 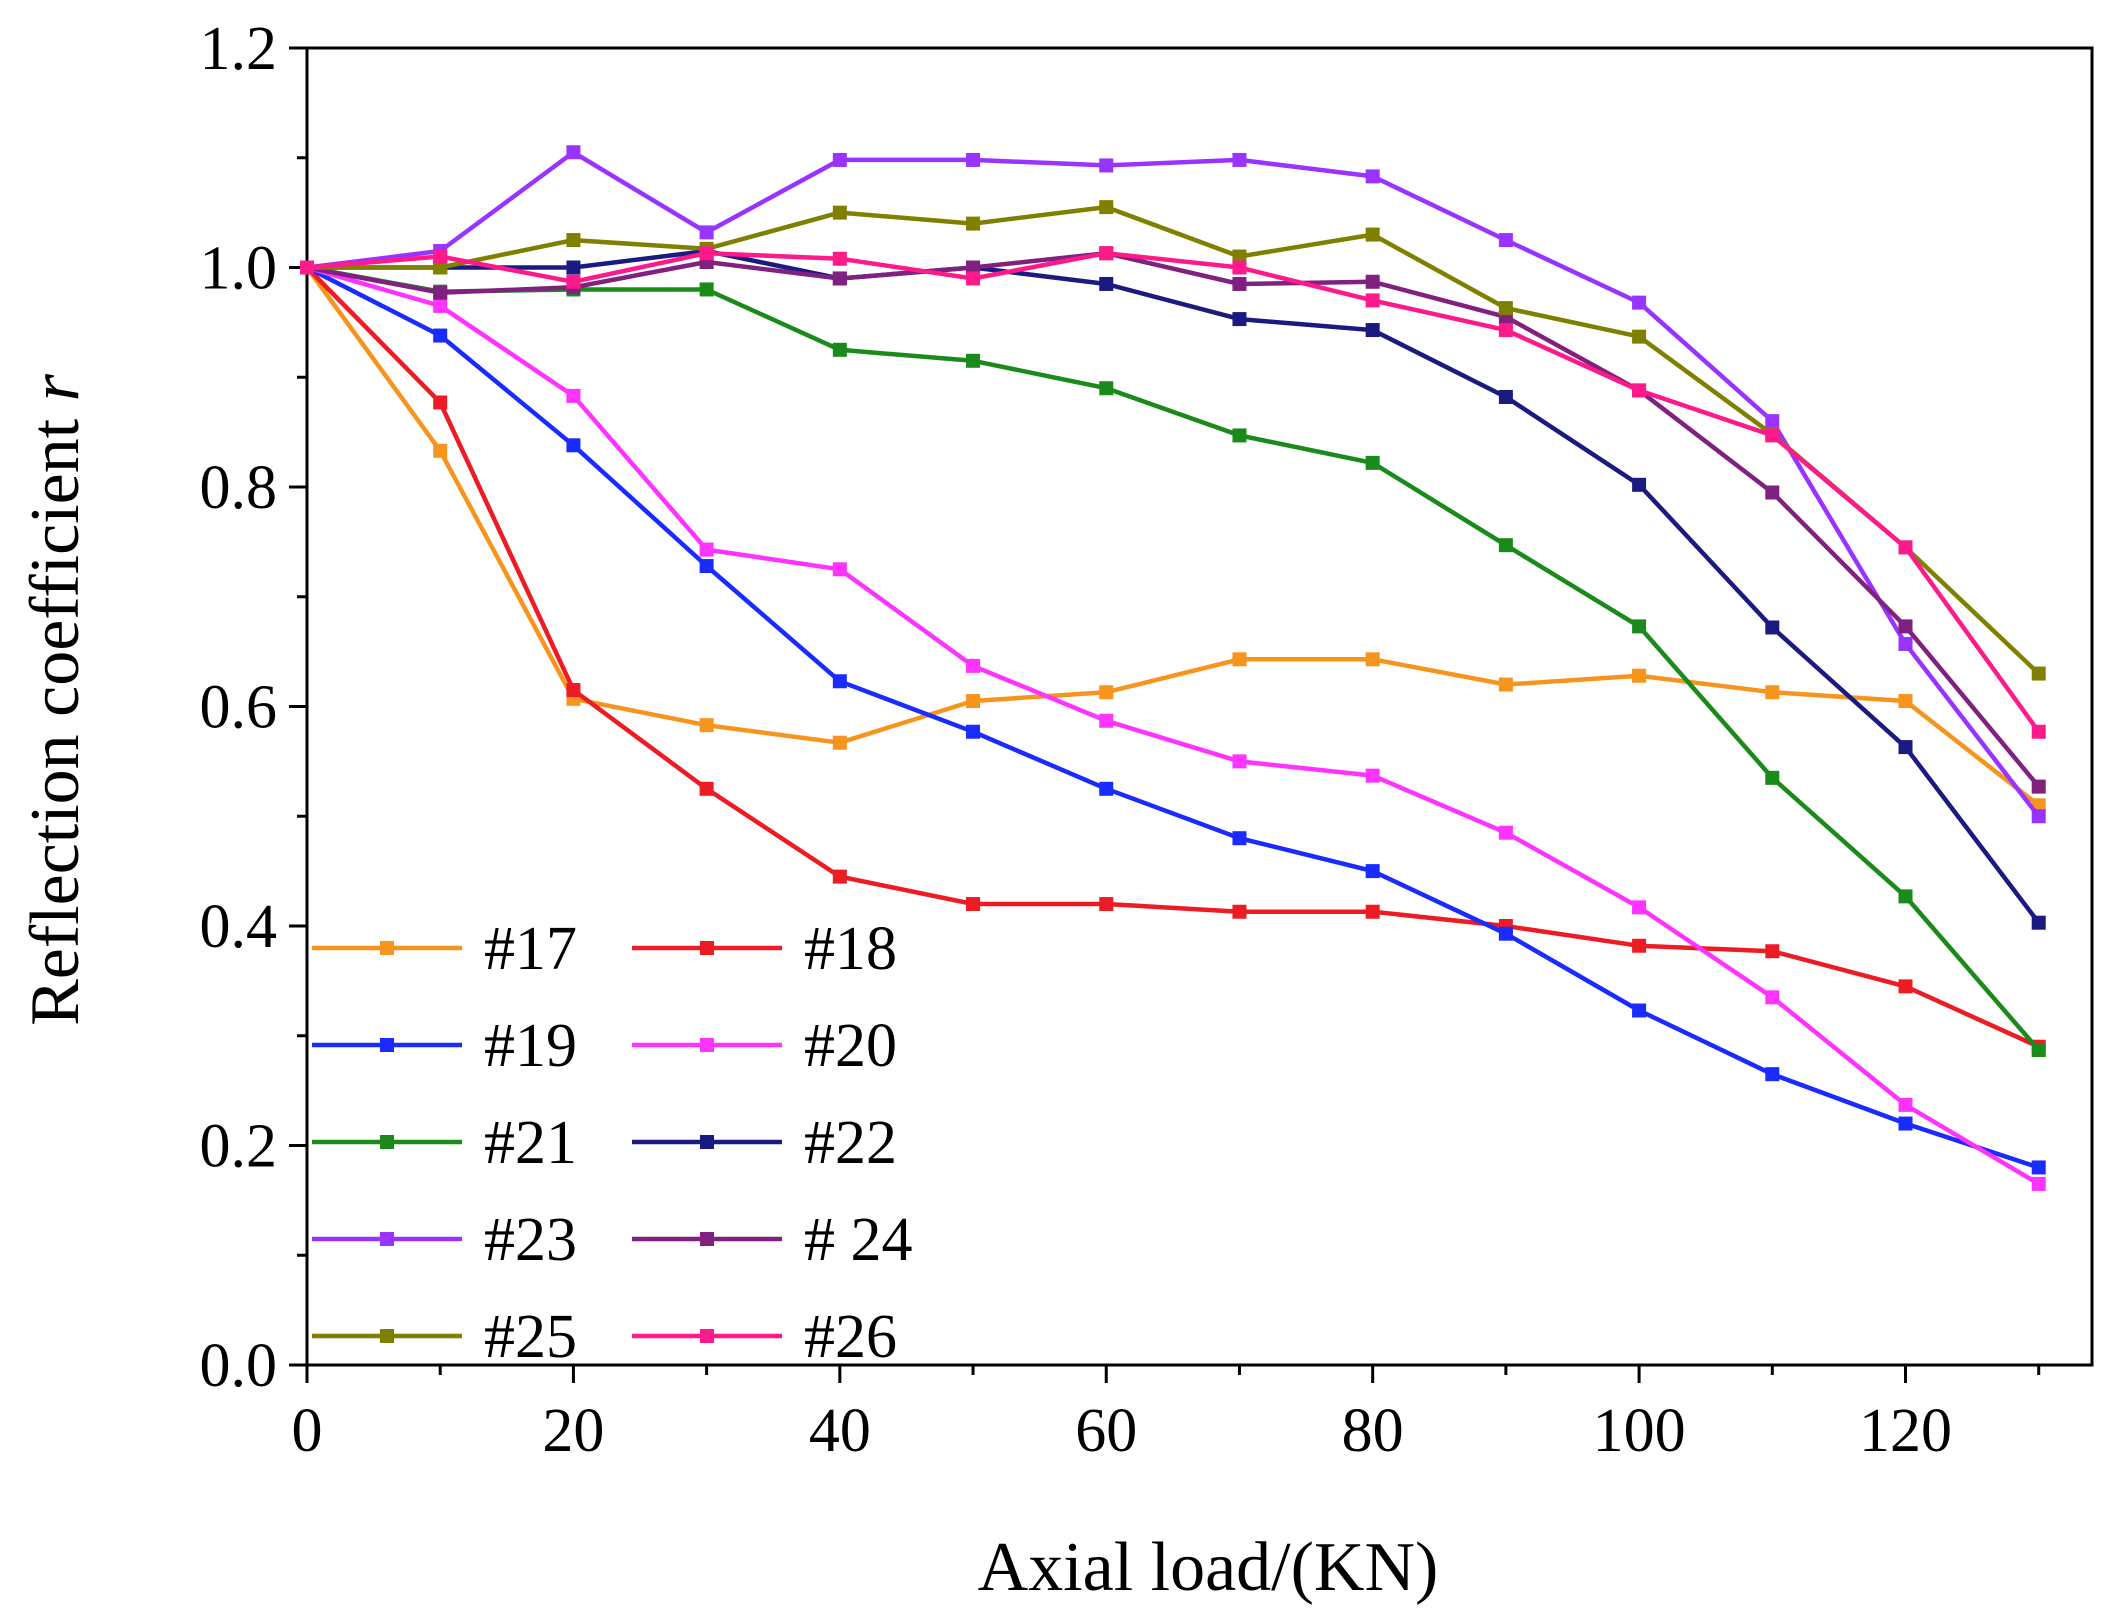 What do you see at coordinates (530, 1337) in the screenshot?
I see `legend-label: #25` at bounding box center [530, 1337].